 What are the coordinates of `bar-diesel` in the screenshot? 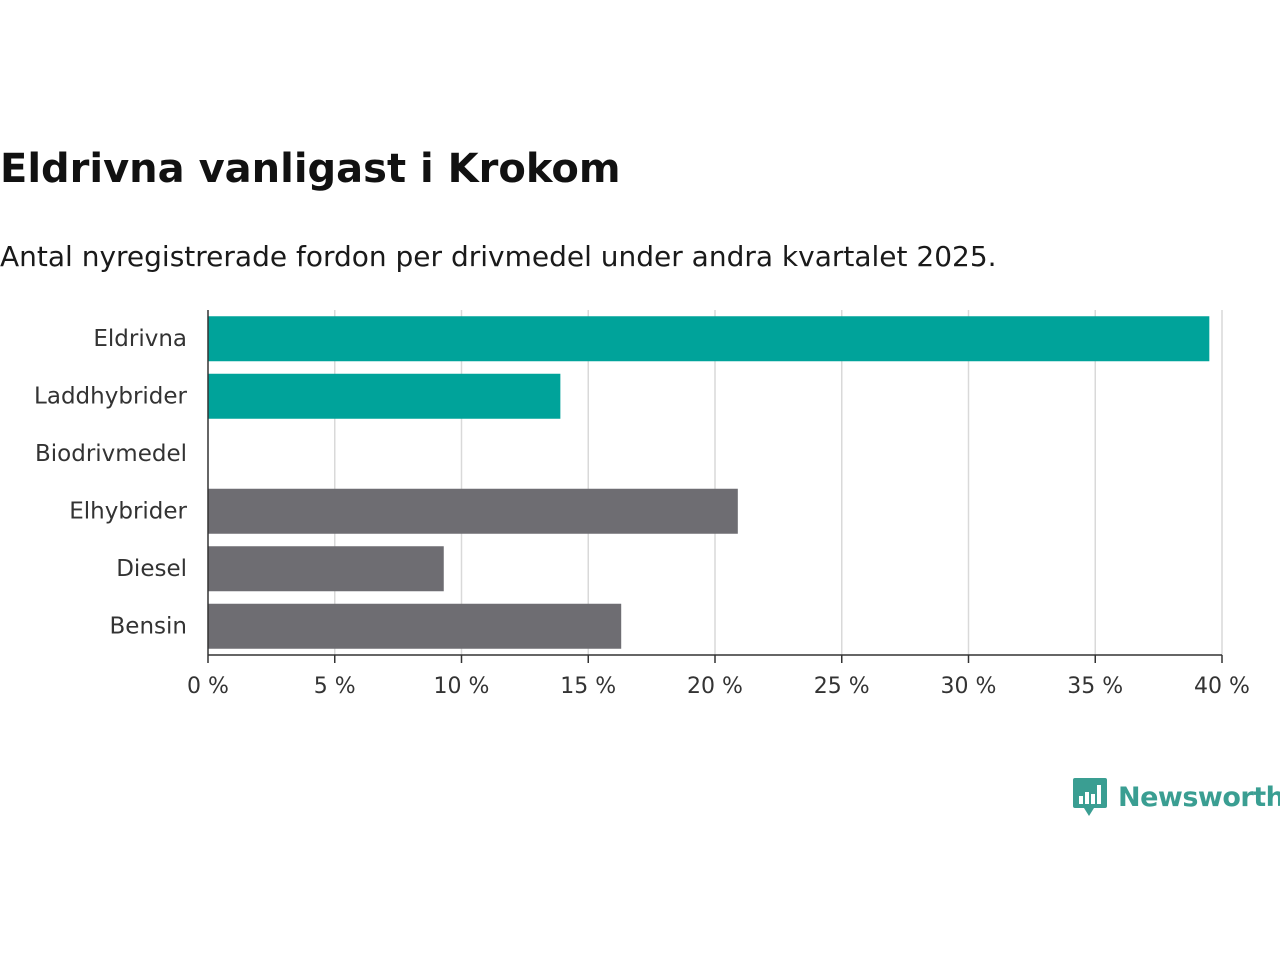 It's located at (326, 569).